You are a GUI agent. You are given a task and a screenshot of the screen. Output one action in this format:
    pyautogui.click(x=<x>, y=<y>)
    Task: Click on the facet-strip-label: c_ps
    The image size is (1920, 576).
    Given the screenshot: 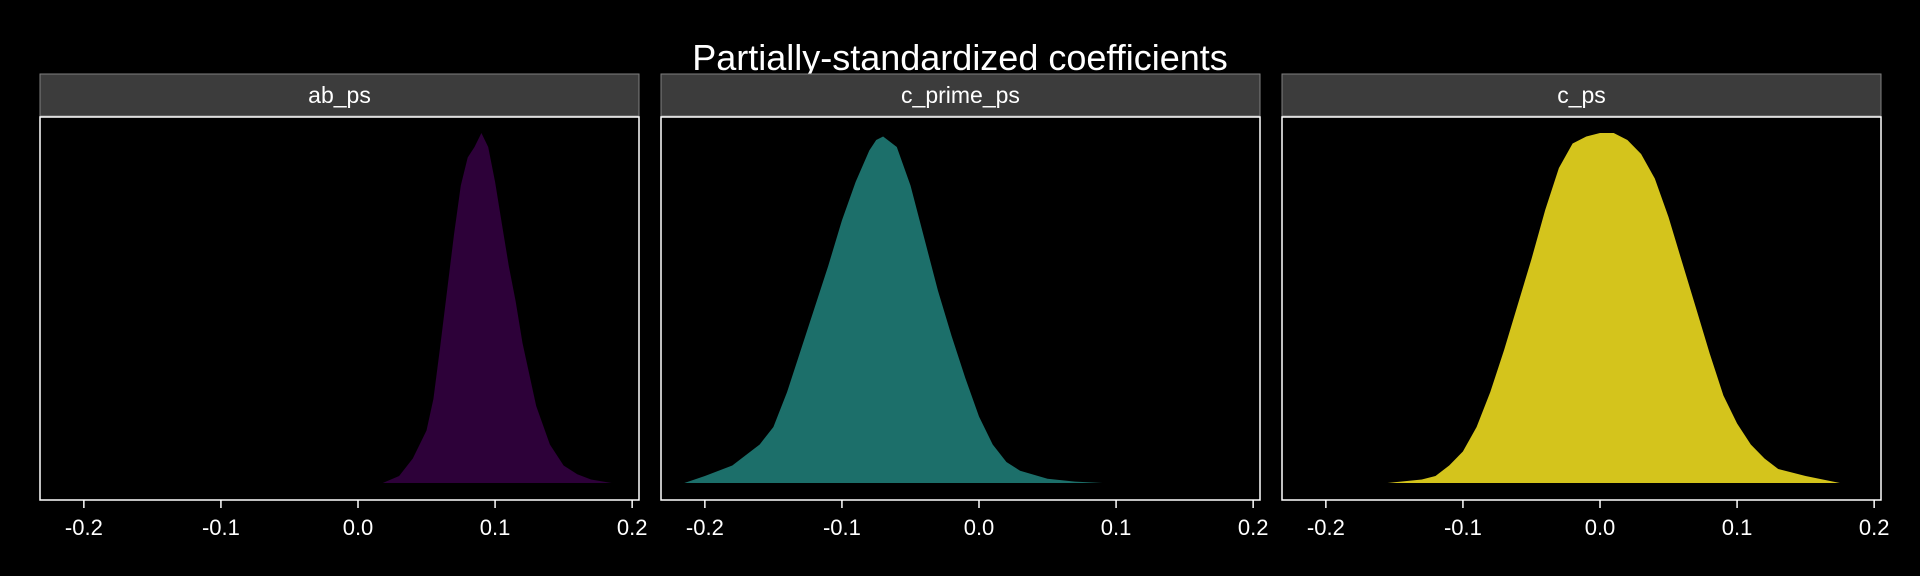 What is the action you would take?
    pyautogui.click(x=1581, y=95)
    